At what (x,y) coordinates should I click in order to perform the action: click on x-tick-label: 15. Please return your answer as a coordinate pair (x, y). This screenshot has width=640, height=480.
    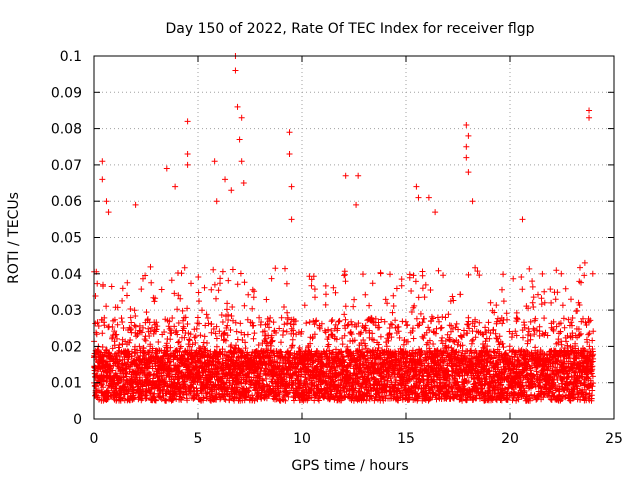
    Looking at the image, I should click on (406, 439).